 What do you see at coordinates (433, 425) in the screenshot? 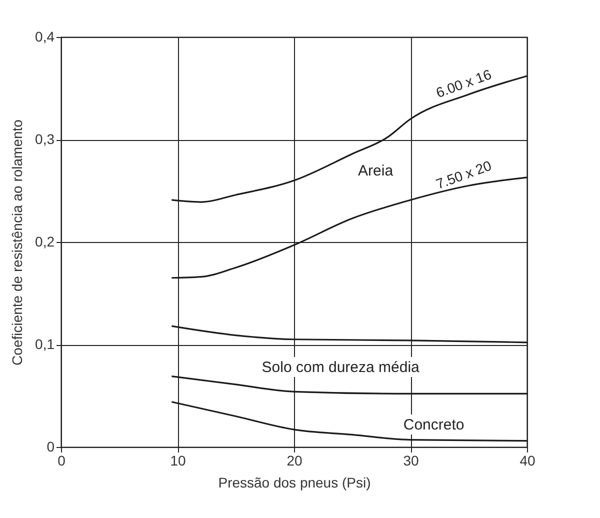
I see `annotation: Concreto` at bounding box center [433, 425].